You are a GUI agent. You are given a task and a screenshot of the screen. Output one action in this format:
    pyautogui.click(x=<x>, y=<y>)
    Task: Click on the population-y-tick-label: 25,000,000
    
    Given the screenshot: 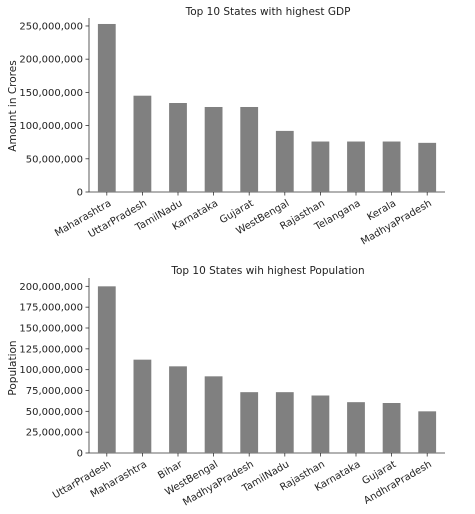 What is the action you would take?
    pyautogui.click(x=54, y=433)
    